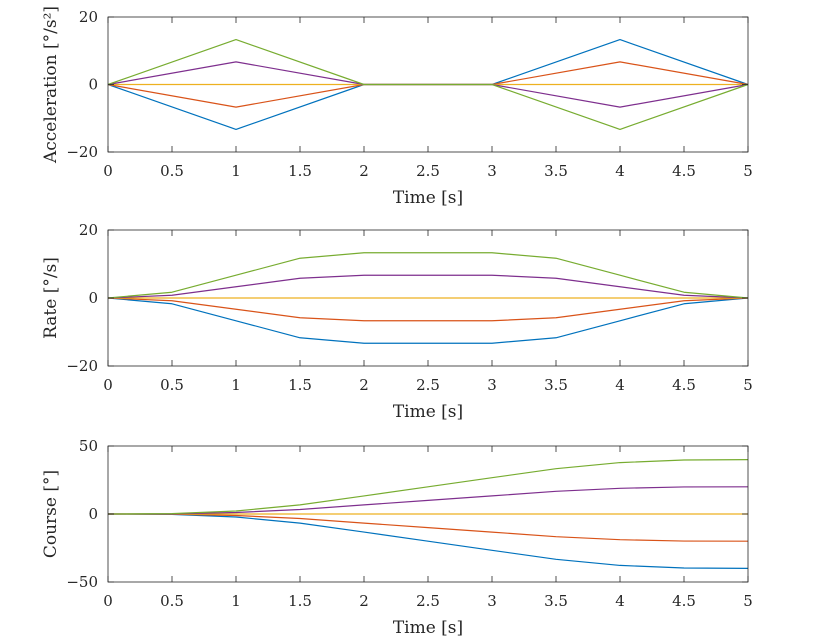  What do you see at coordinates (51, 85) in the screenshot?
I see `y-axis-label: Acceleration [°/s²]` at bounding box center [51, 85].